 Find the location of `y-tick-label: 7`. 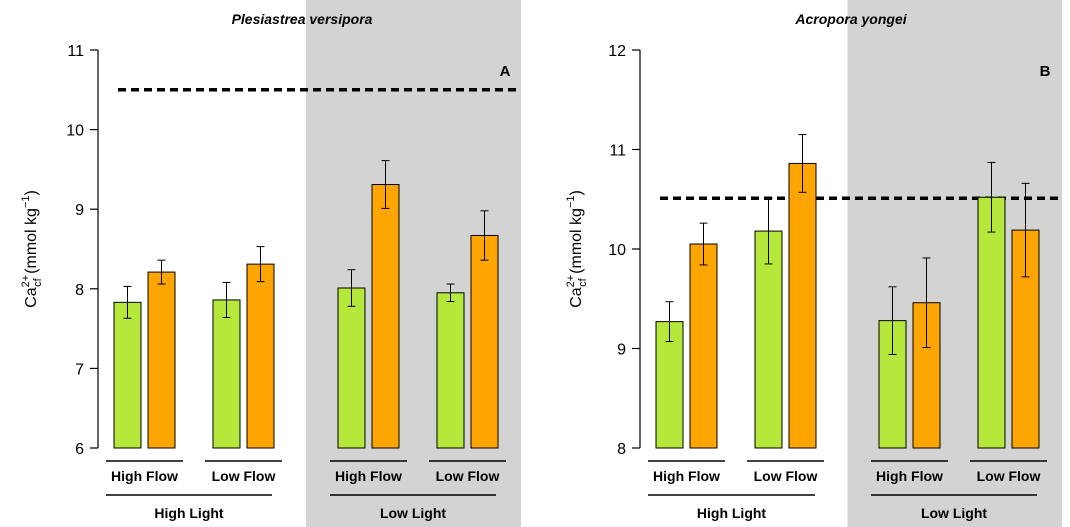

y-tick-label: 7 is located at coordinates (79, 369).